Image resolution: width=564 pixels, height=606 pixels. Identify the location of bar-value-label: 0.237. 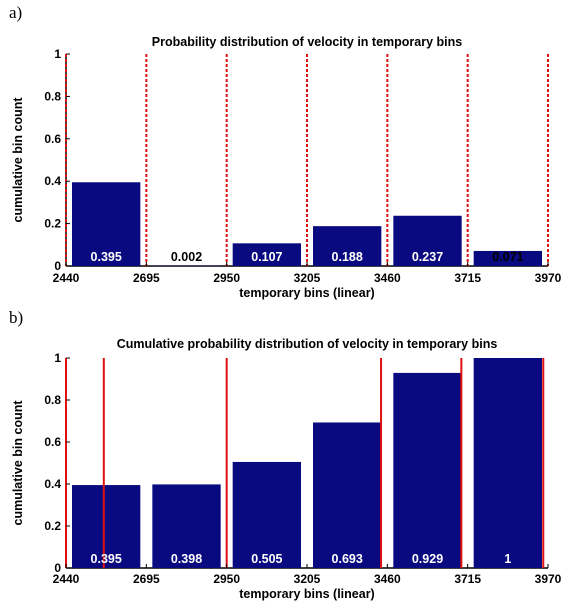
(427, 257).